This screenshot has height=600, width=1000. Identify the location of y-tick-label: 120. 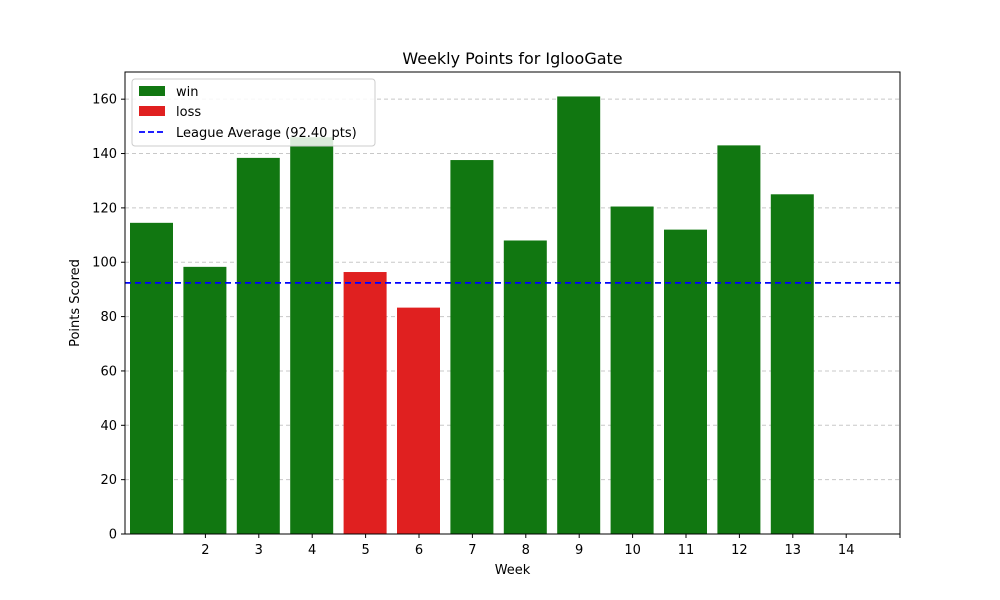
(104, 208).